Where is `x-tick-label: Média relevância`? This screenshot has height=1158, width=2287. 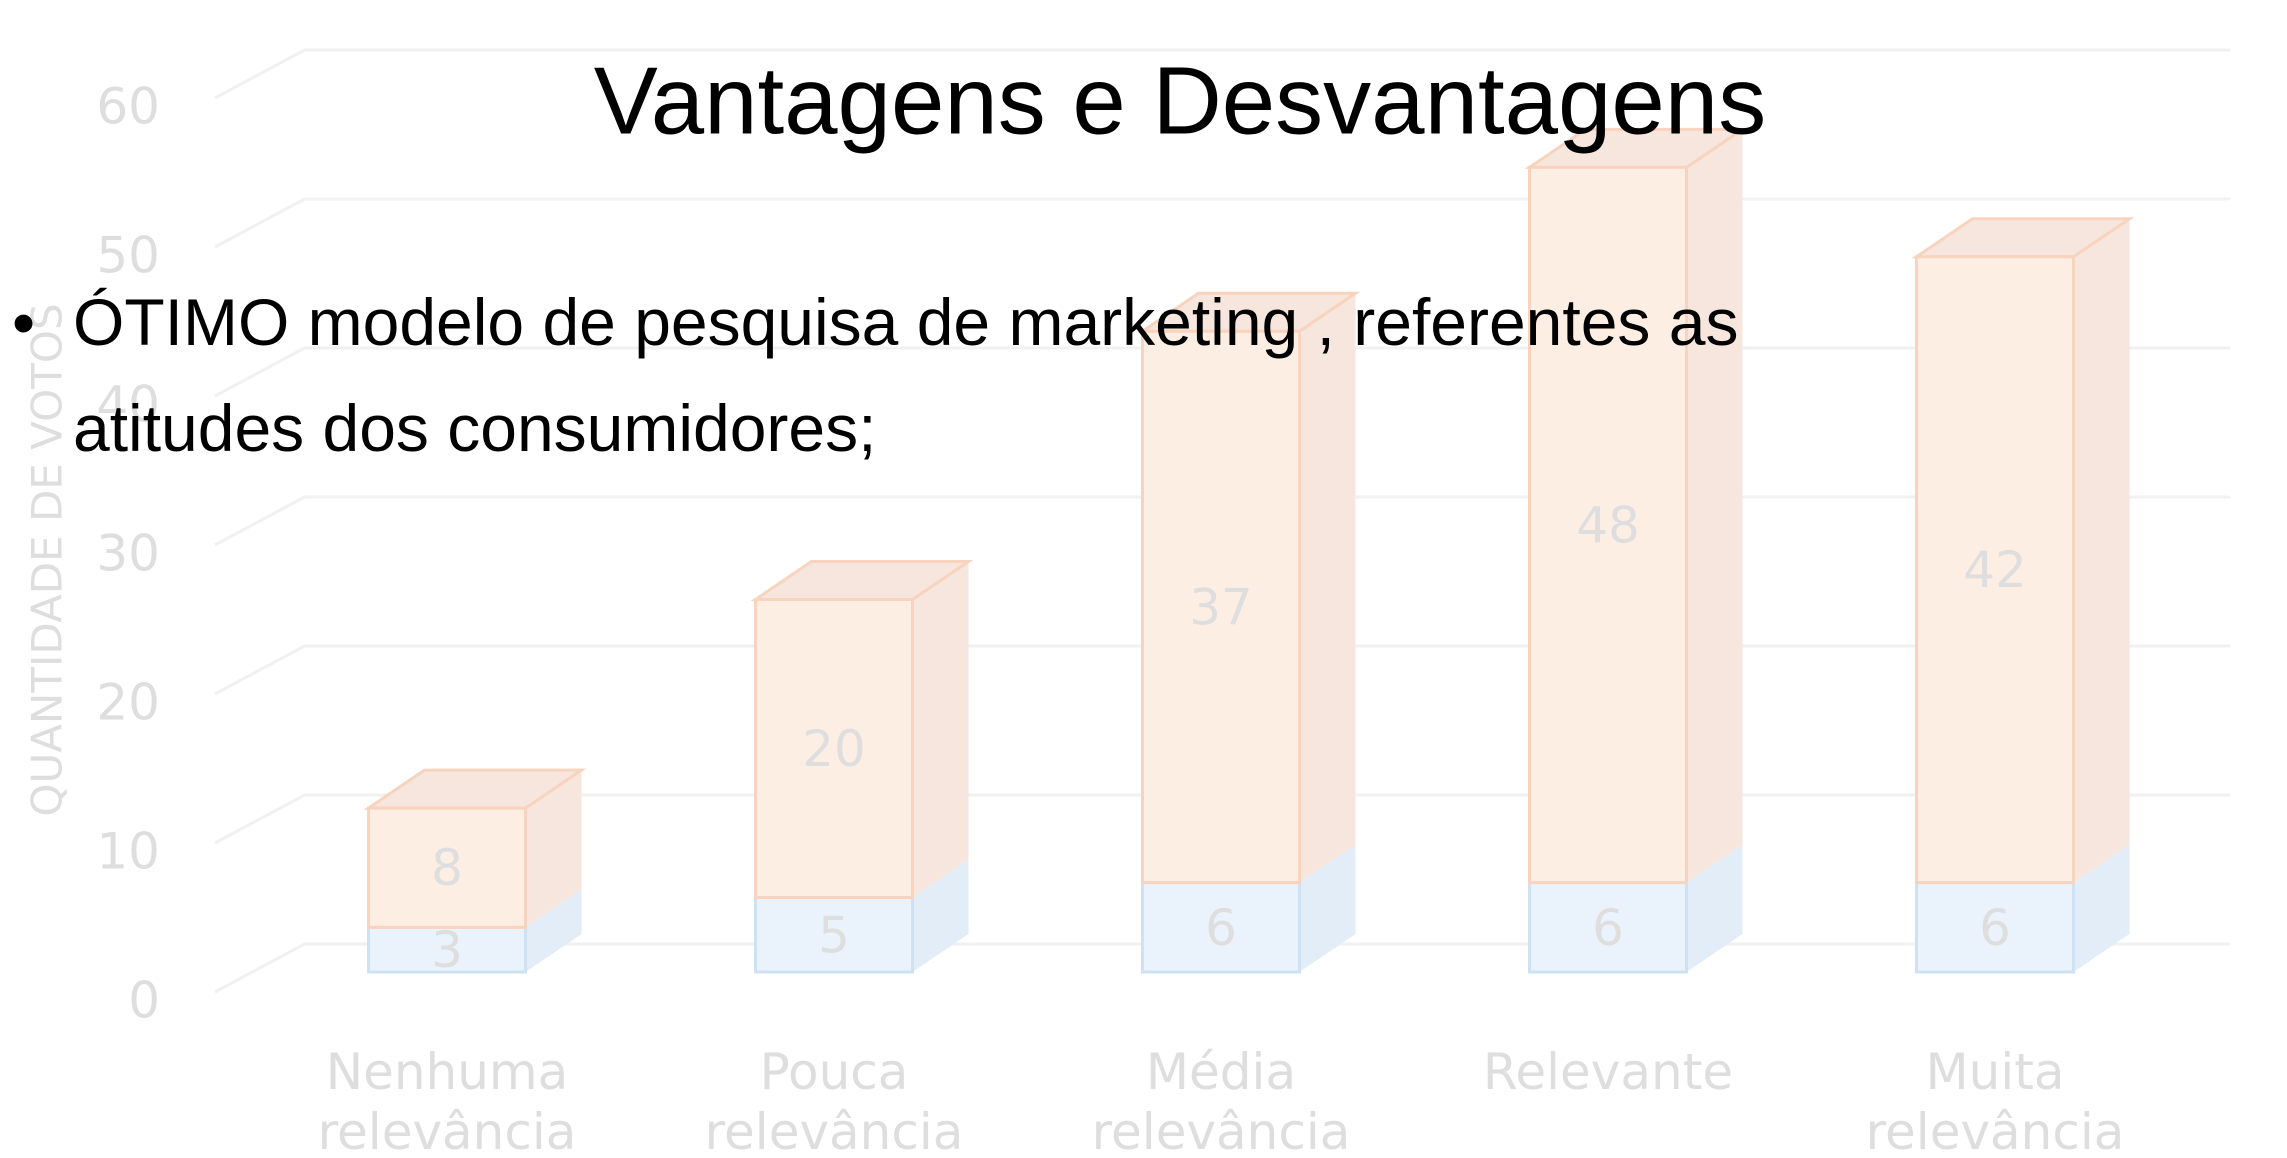 x-tick-label: Média relevância is located at coordinates (1221, 1100).